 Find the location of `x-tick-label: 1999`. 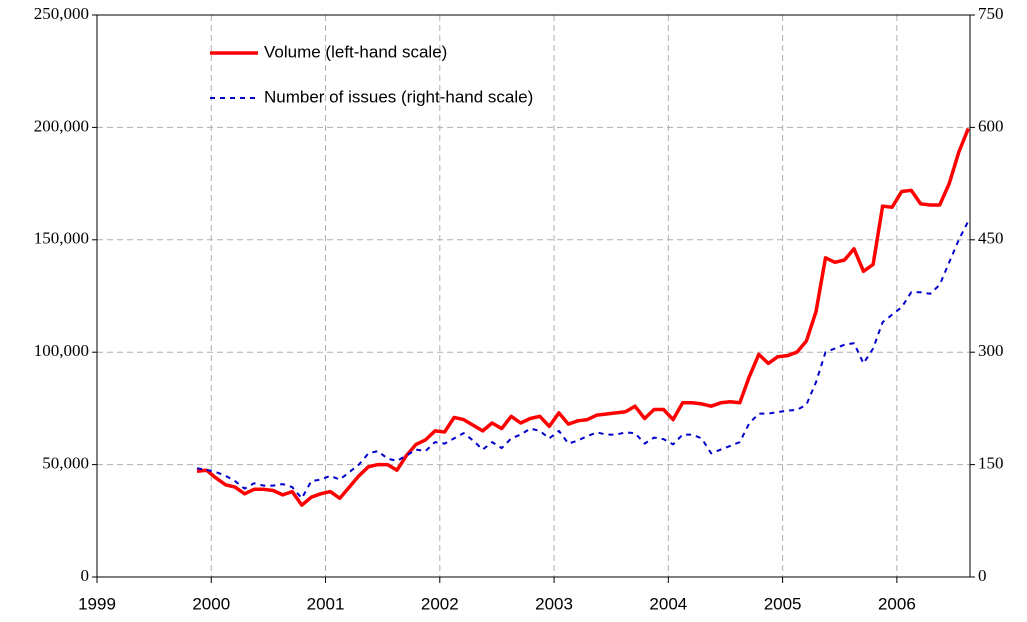

x-tick-label: 1999 is located at coordinates (97, 603).